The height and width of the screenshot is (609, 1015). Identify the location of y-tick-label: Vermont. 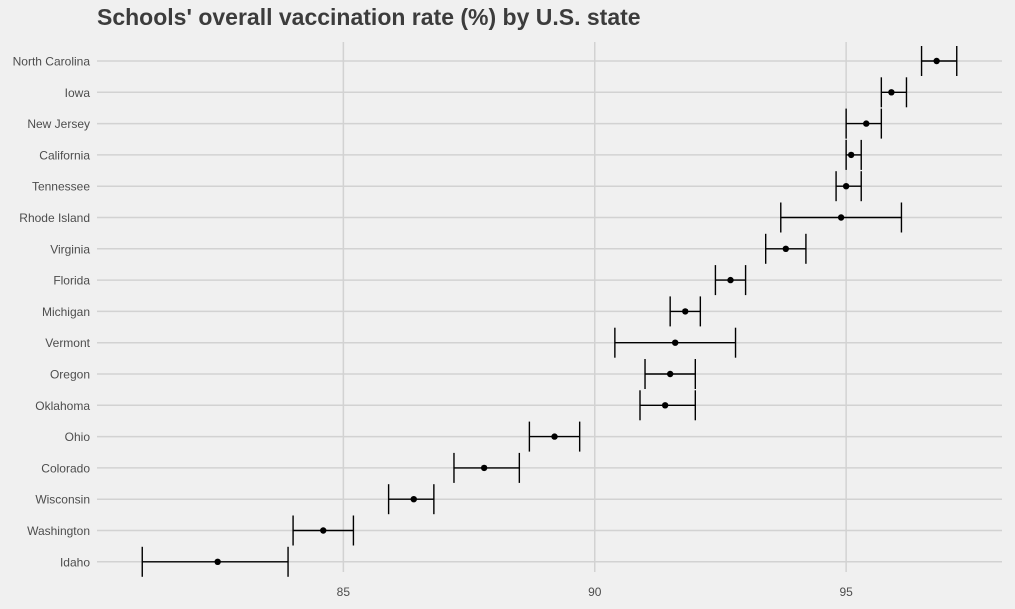
(67, 343).